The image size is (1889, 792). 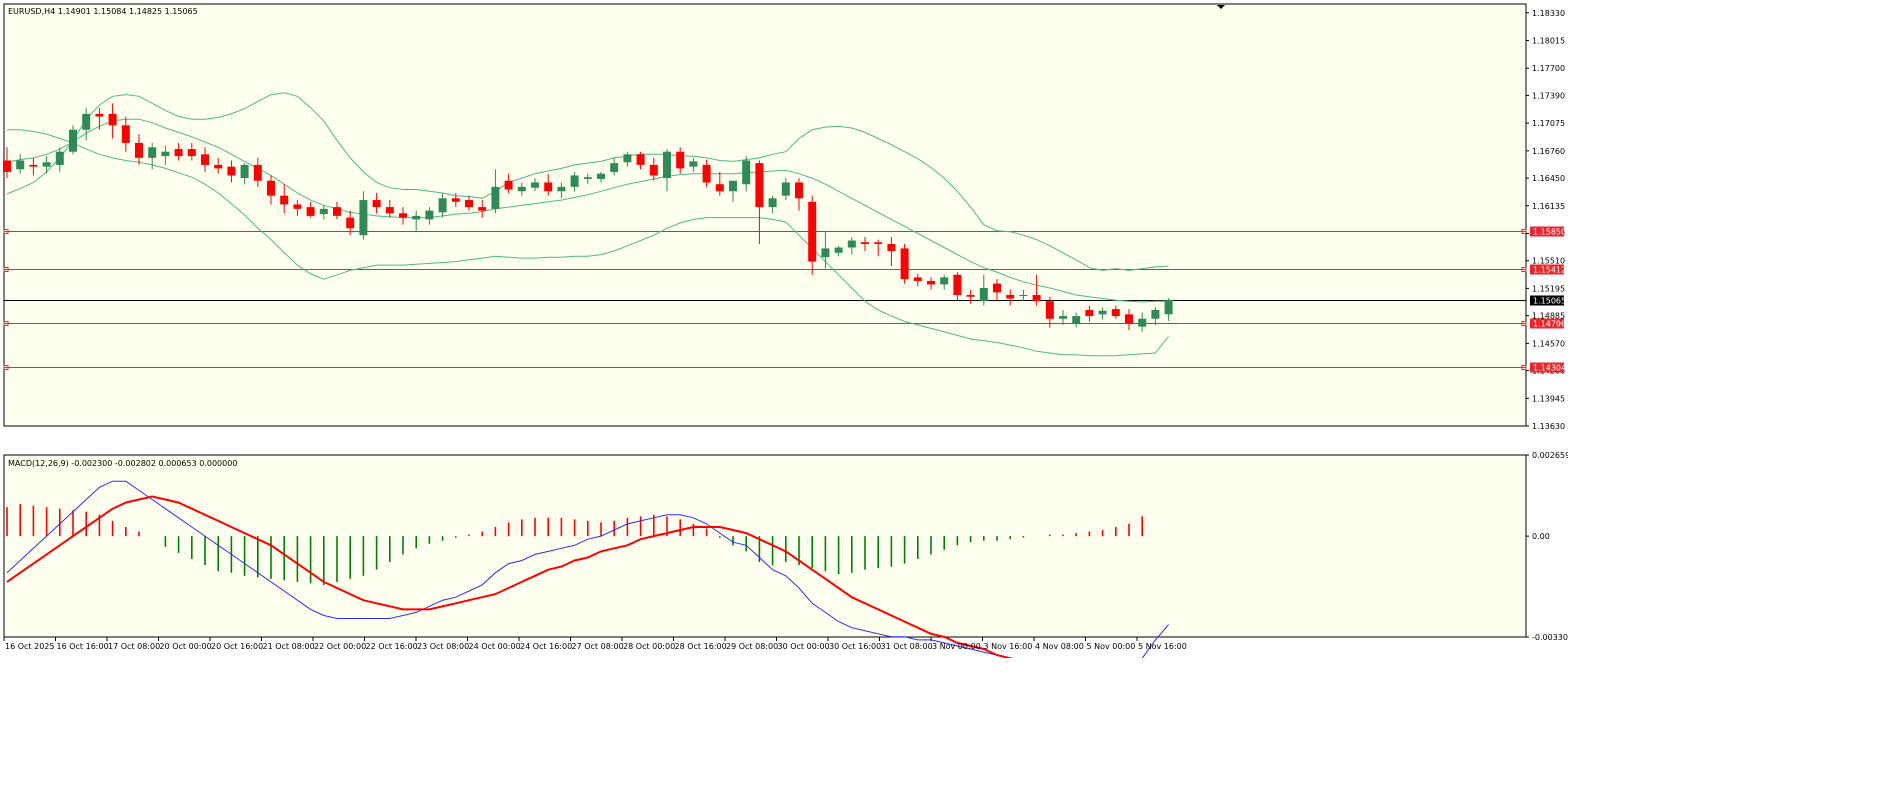 What do you see at coordinates (649, 646) in the screenshot?
I see `time-tick-label: 28 Oct 00:00` at bounding box center [649, 646].